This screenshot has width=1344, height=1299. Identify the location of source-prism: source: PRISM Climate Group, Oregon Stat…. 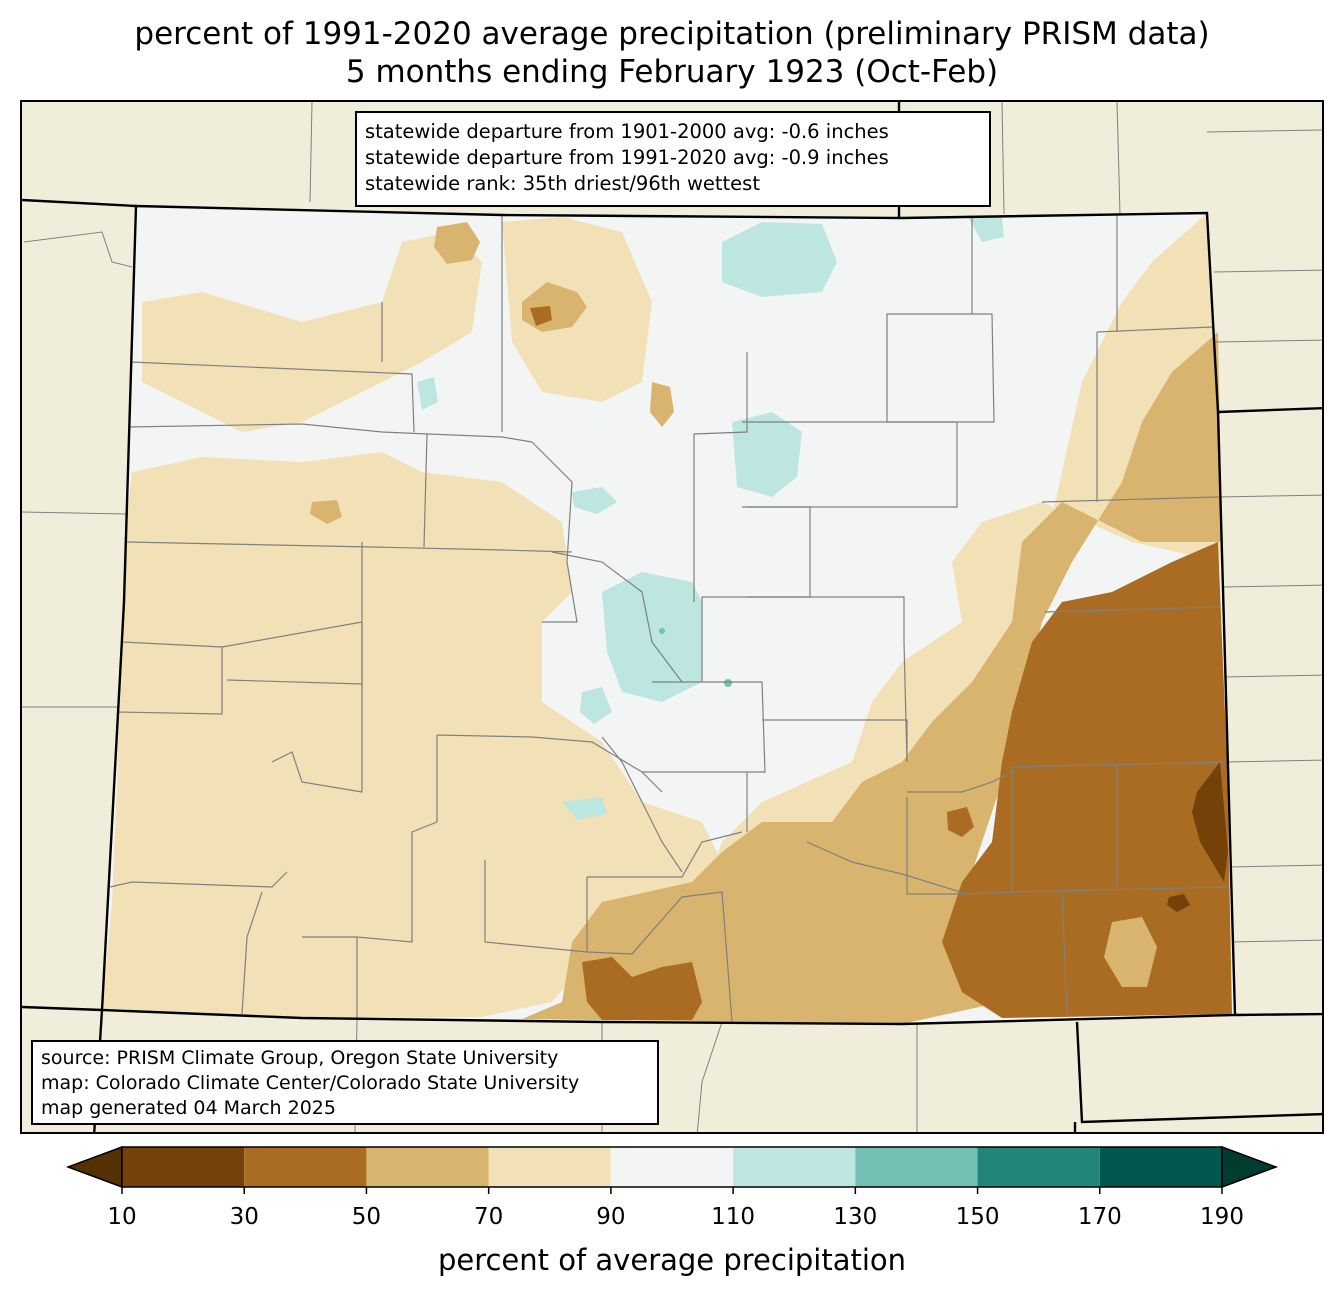
(300, 1058).